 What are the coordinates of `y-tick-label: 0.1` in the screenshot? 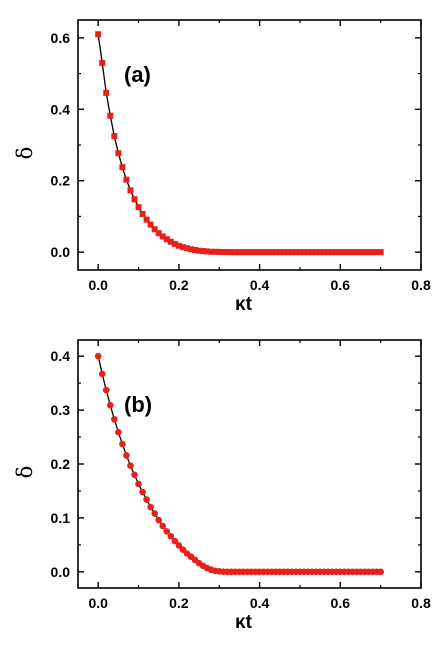 It's located at (61, 518).